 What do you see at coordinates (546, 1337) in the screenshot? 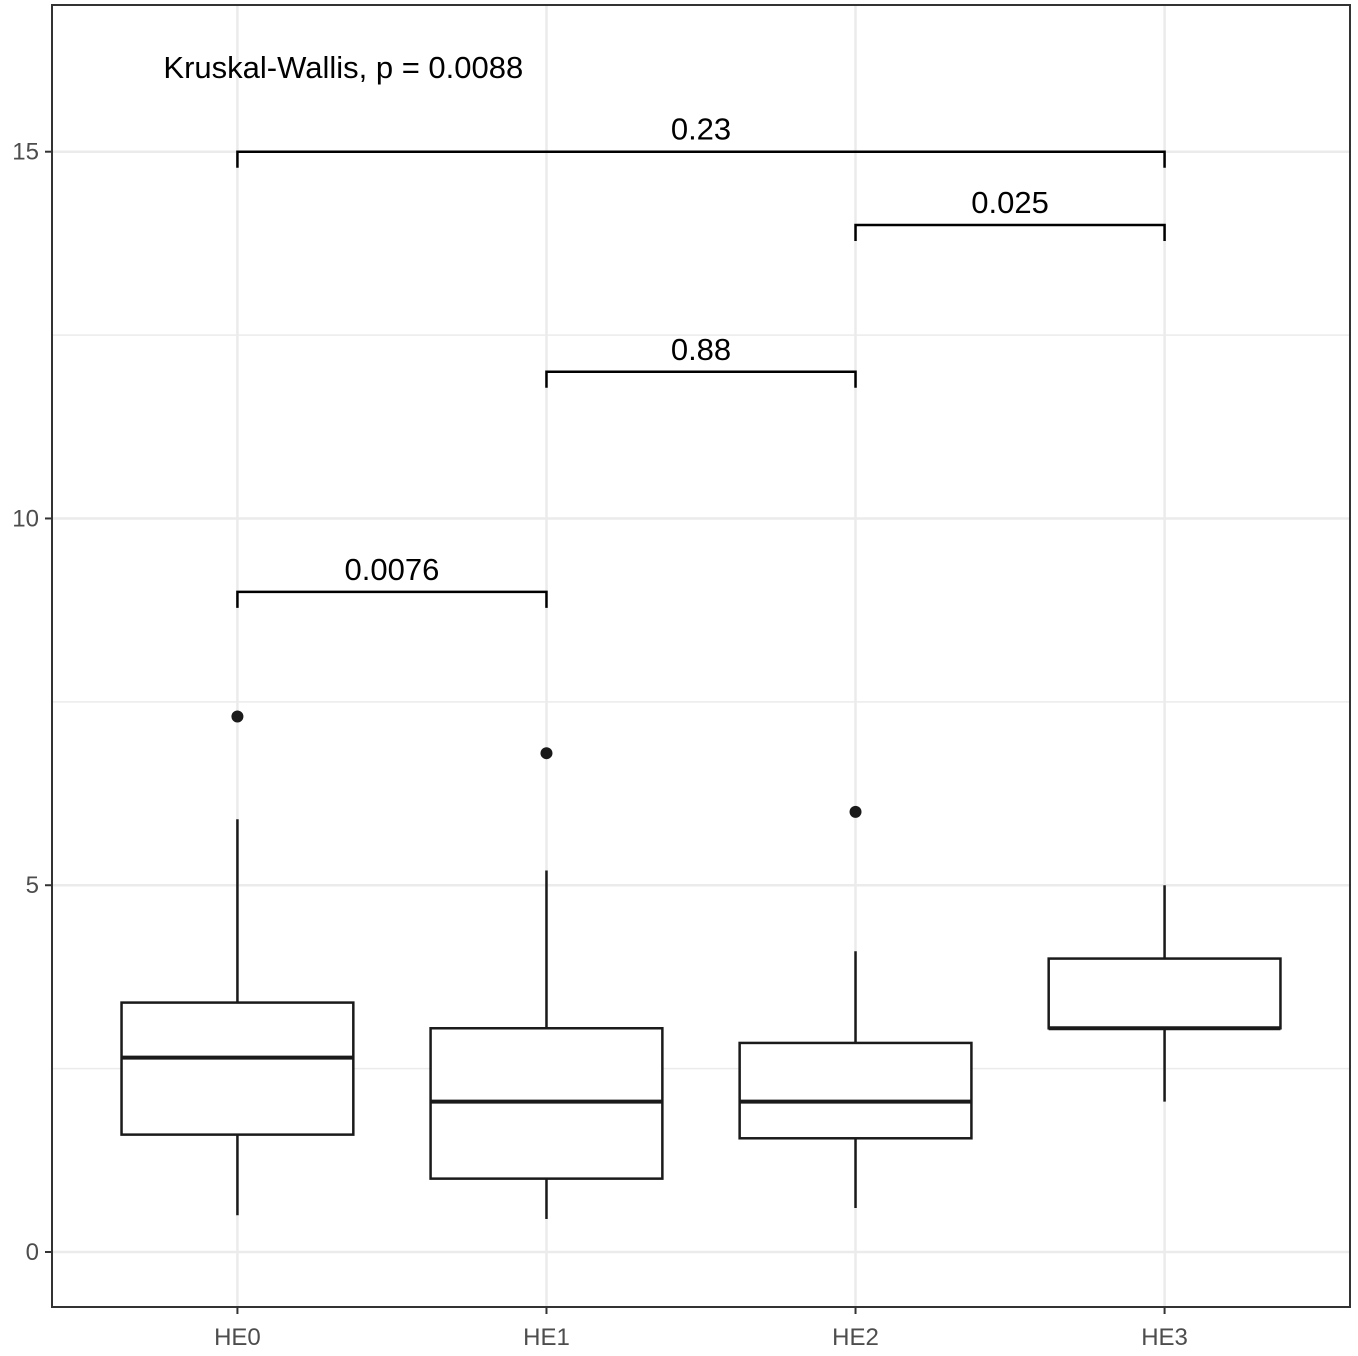
I see `x-tick-label: HE1` at bounding box center [546, 1337].